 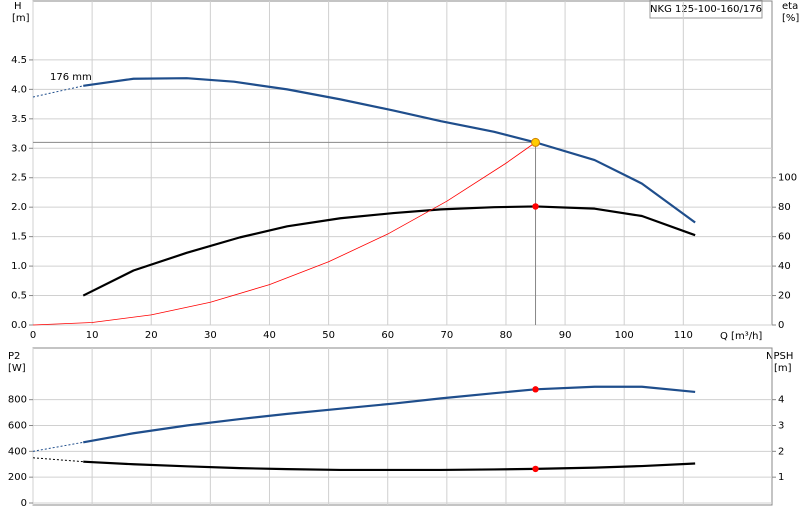 I want to click on x-tick-label: 30, so click(x=210, y=335).